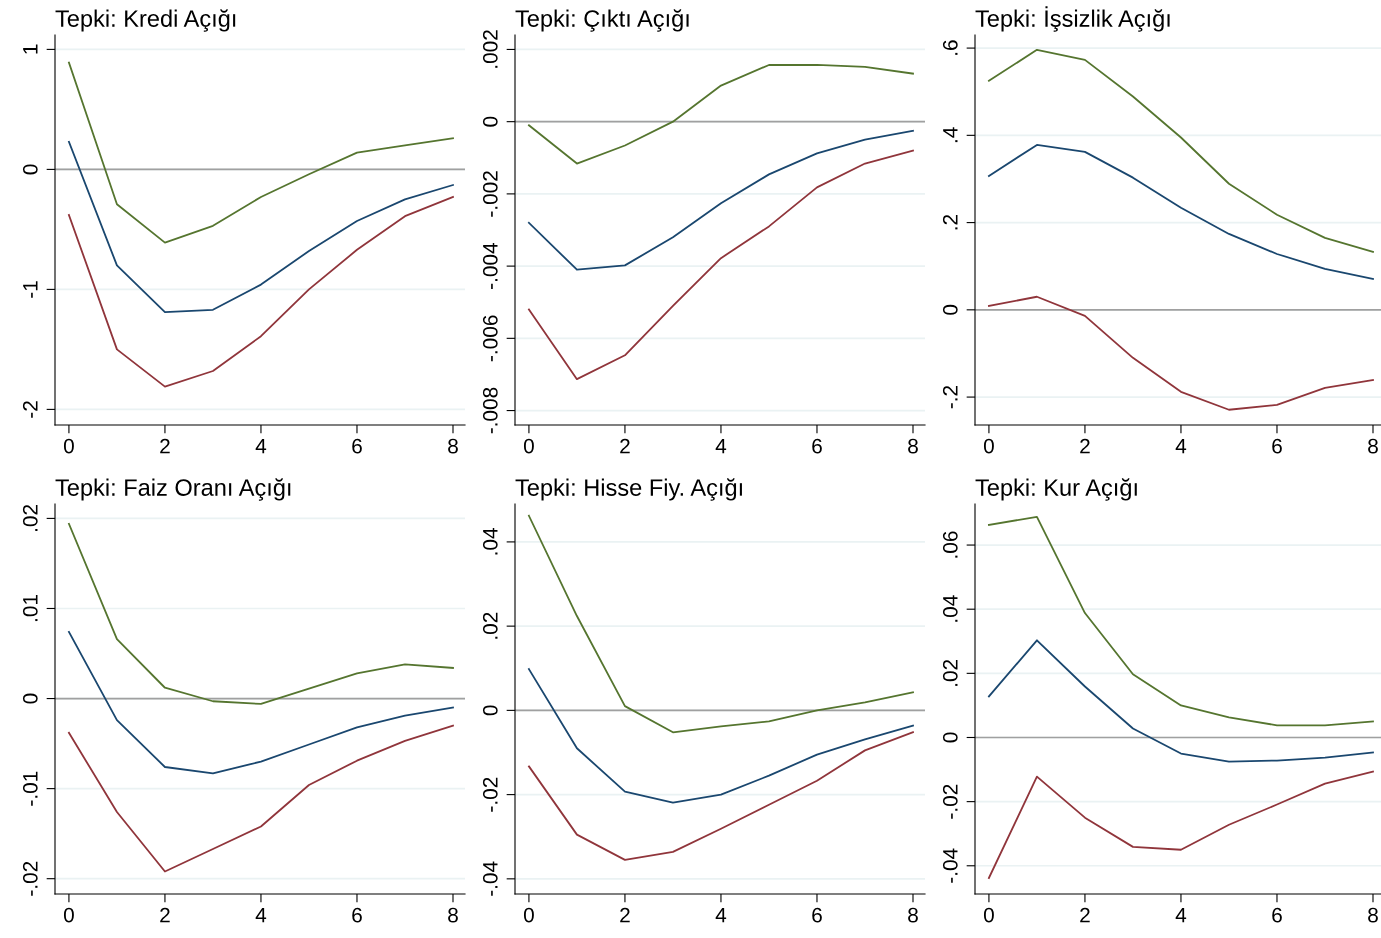 The height and width of the screenshot is (938, 1381). I want to click on y-tick-label: -.2, so click(950, 397).